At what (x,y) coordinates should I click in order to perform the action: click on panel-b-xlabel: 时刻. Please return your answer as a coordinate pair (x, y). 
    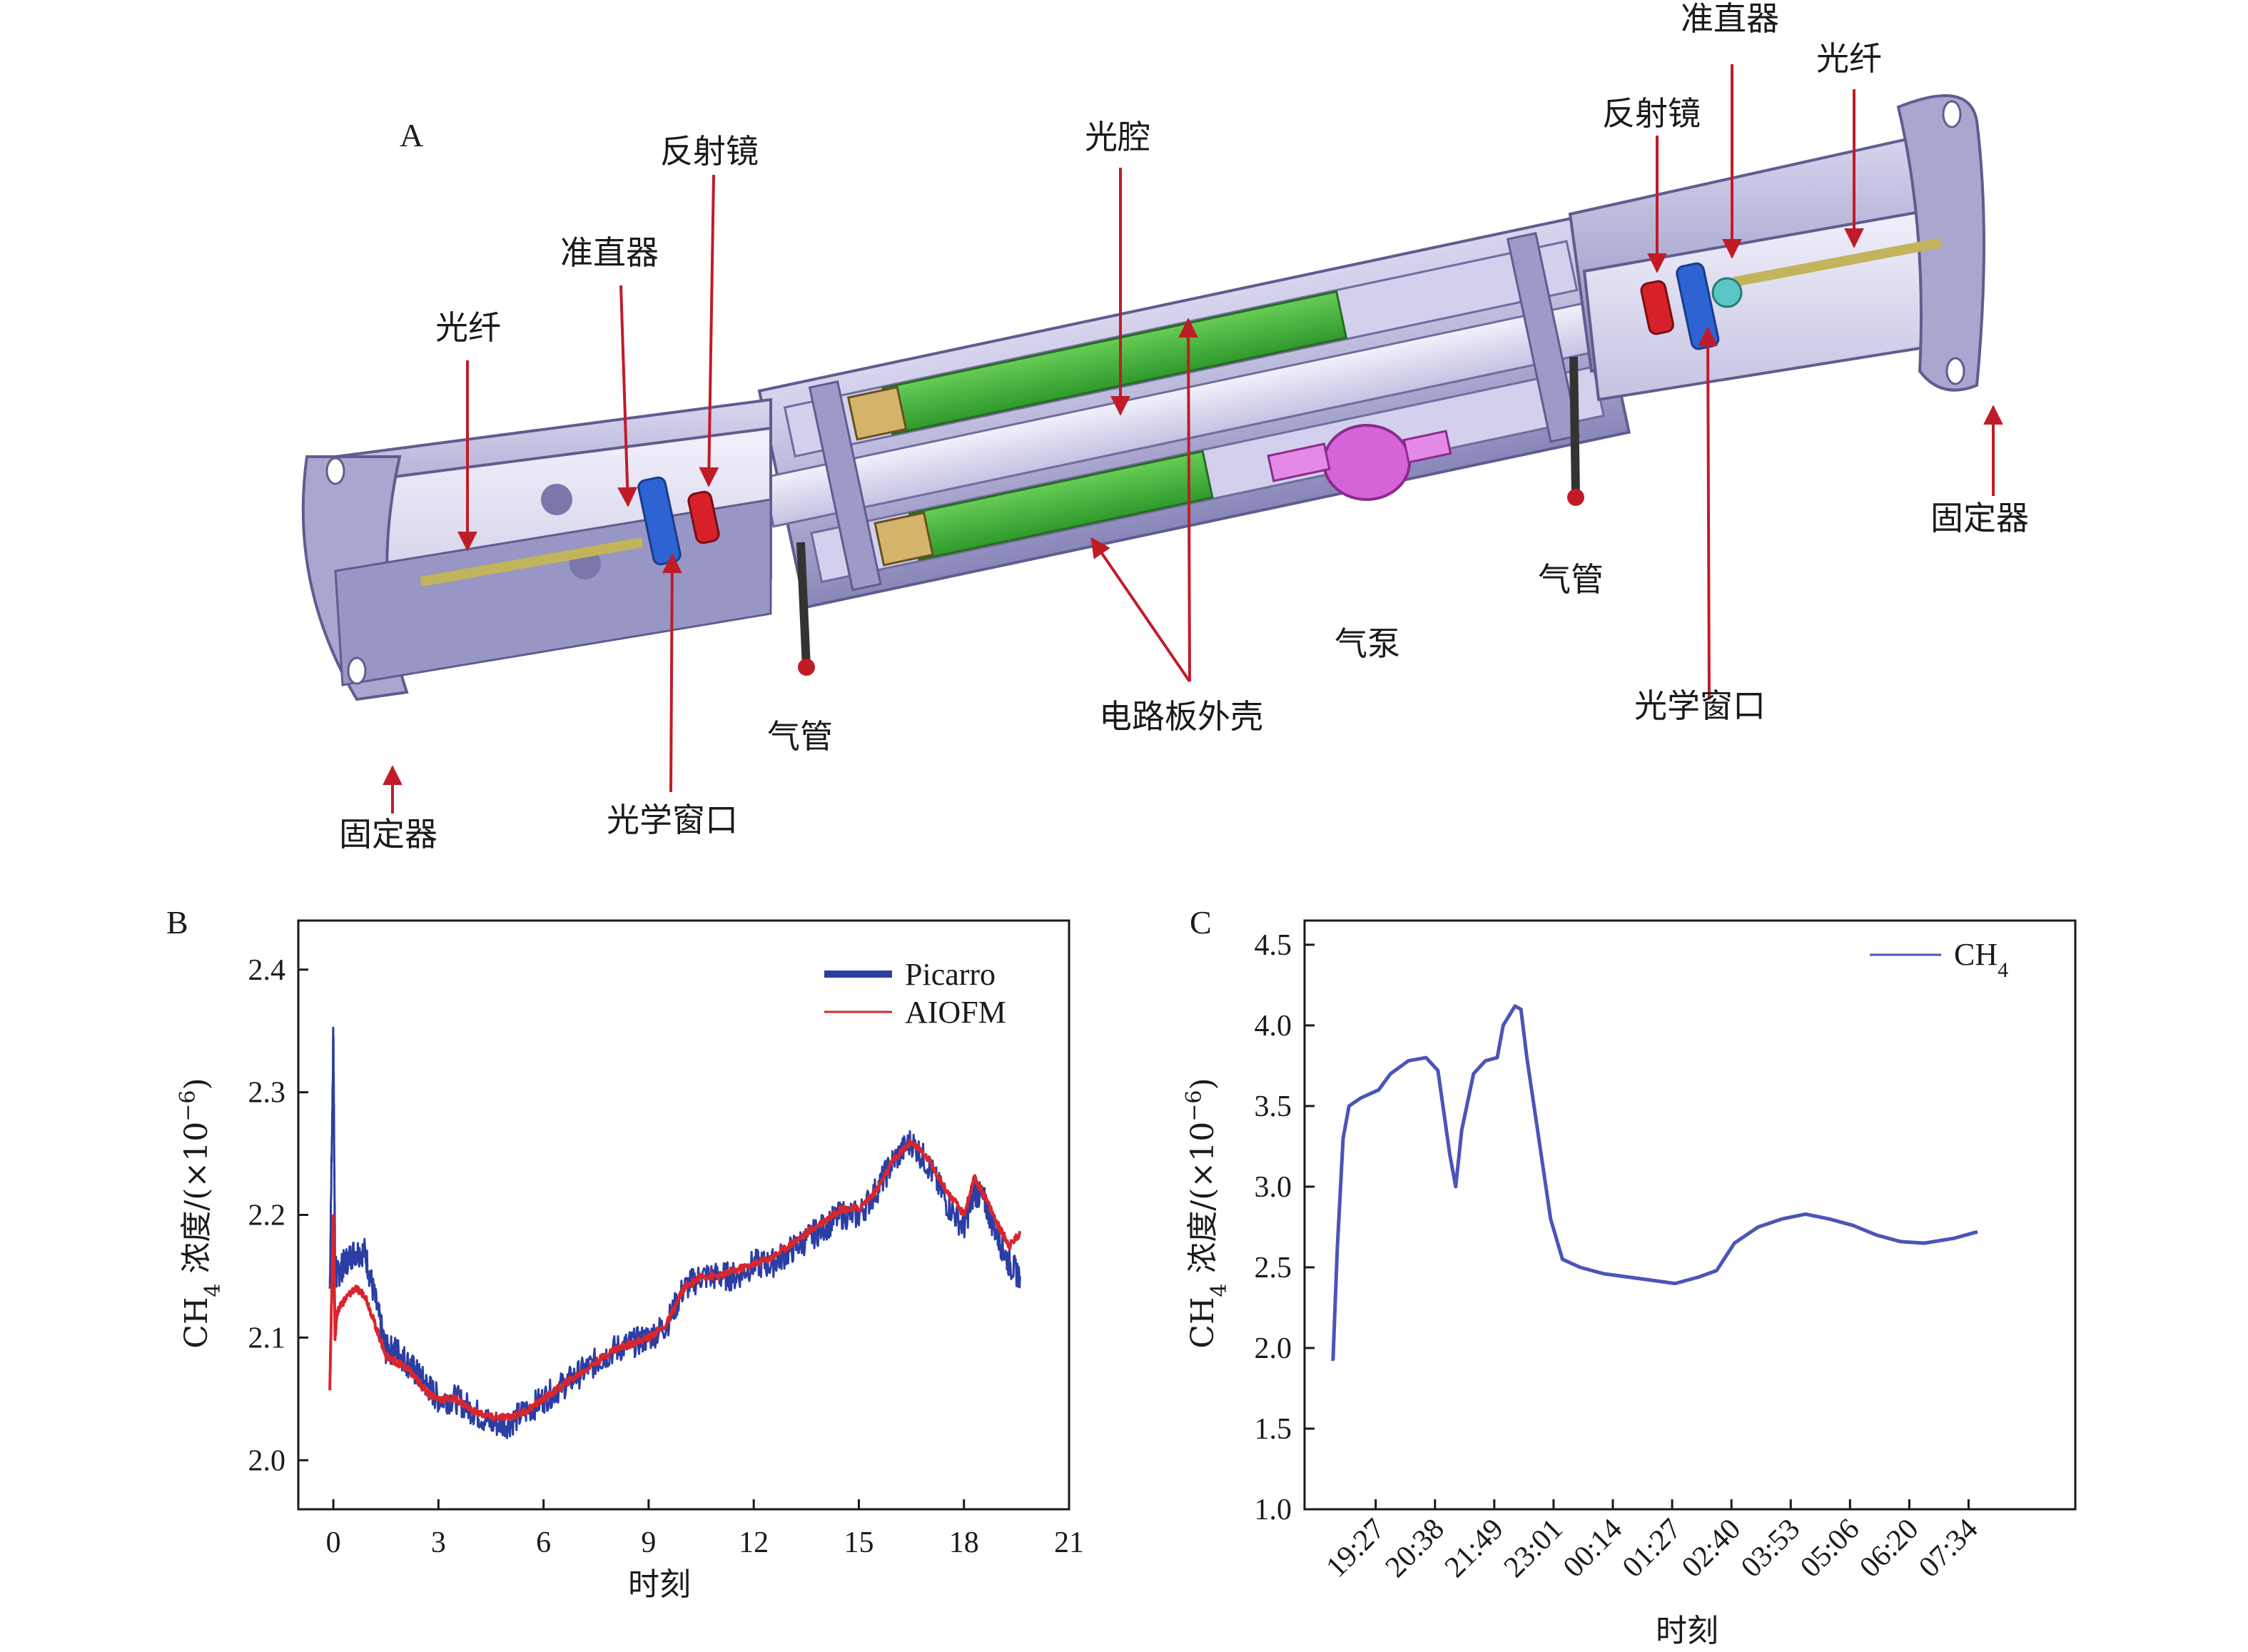
    Looking at the image, I should click on (659, 1584).